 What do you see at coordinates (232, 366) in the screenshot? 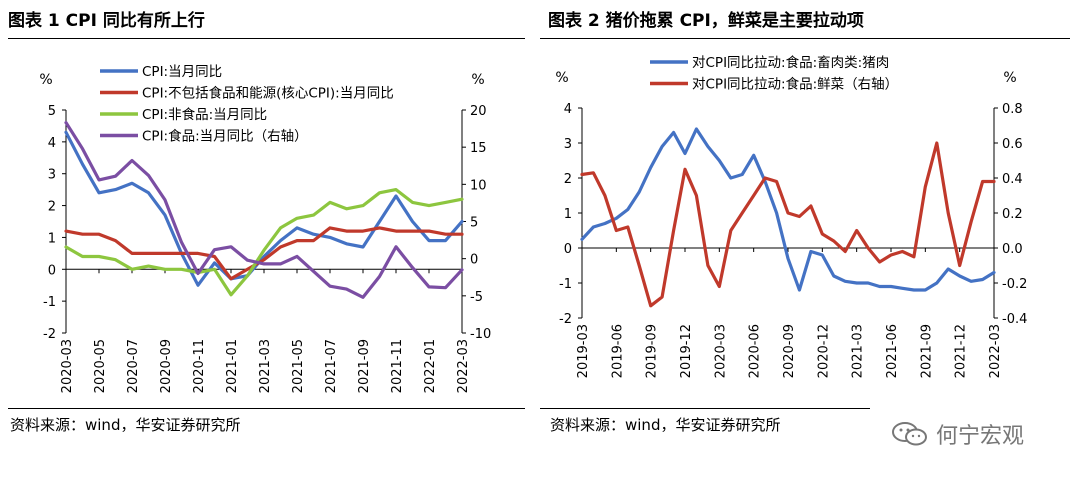
I see `x-tick-label: 2021-01` at bounding box center [232, 366].